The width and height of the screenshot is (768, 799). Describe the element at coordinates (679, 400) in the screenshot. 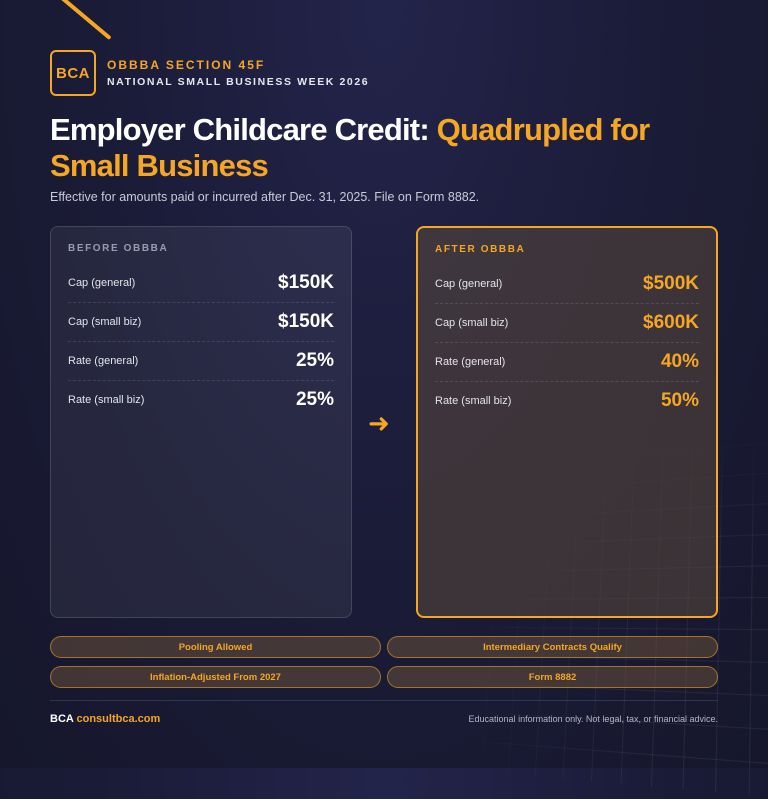

I see `row-value: 50%` at that location.